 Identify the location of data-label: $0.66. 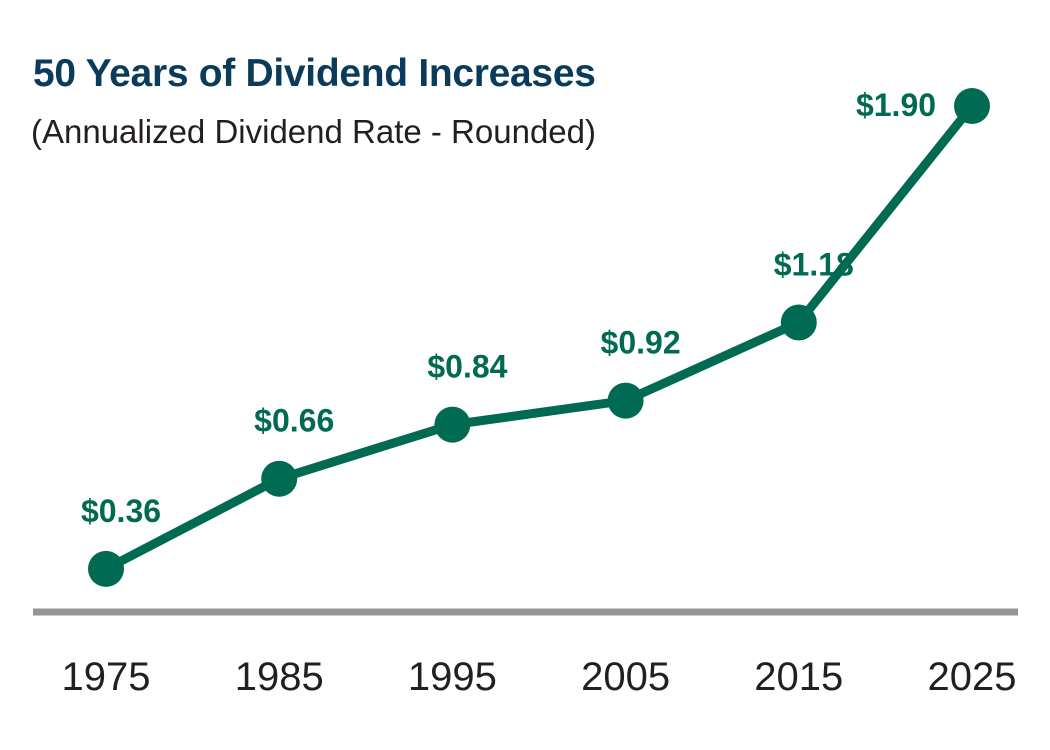
(294, 421).